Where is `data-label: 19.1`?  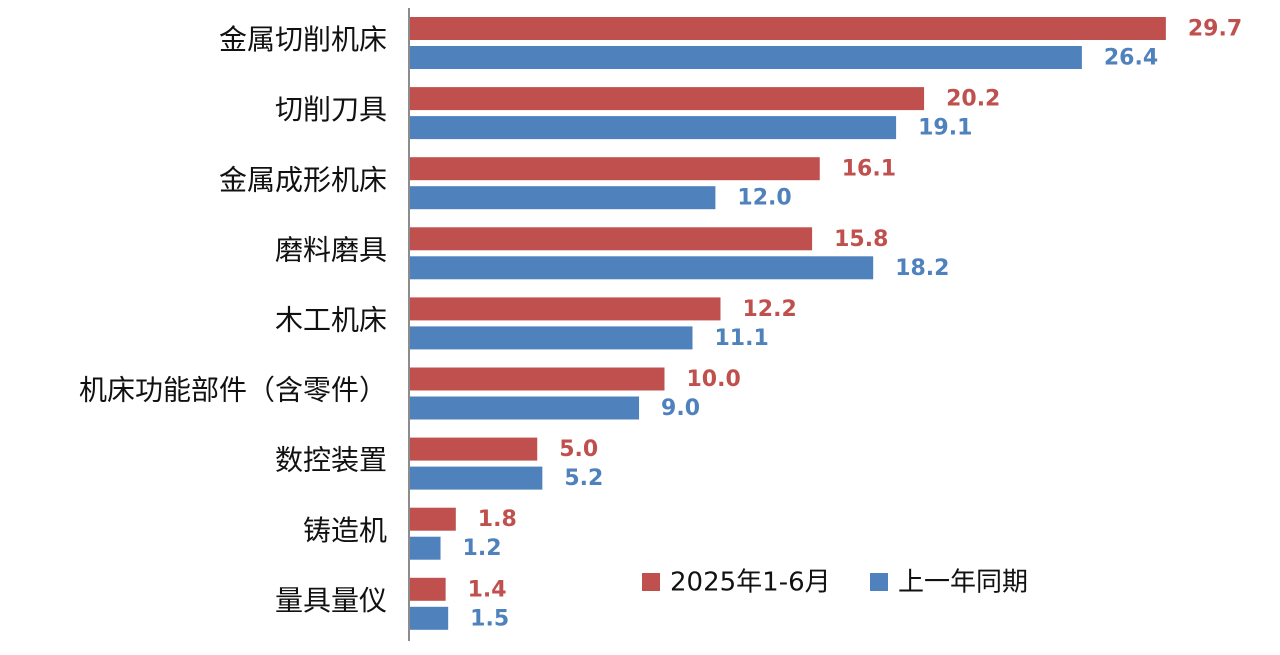 data-label: 19.1 is located at coordinates (945, 128).